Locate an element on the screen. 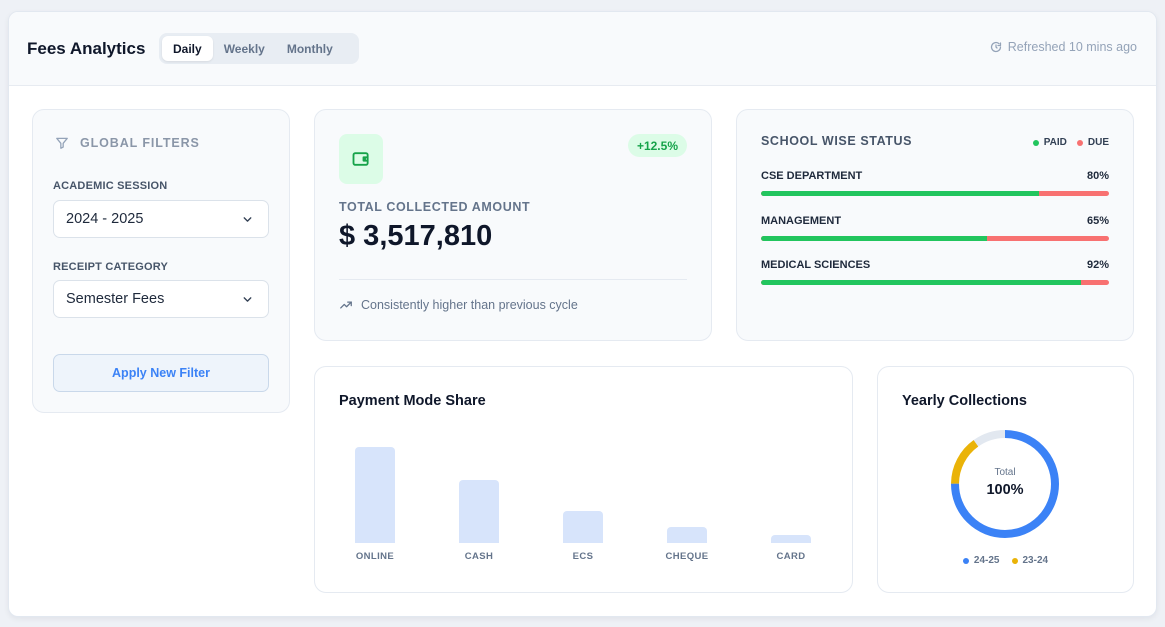 This screenshot has width=1165, height=627. tab-weekly: Weekly is located at coordinates (244, 48).